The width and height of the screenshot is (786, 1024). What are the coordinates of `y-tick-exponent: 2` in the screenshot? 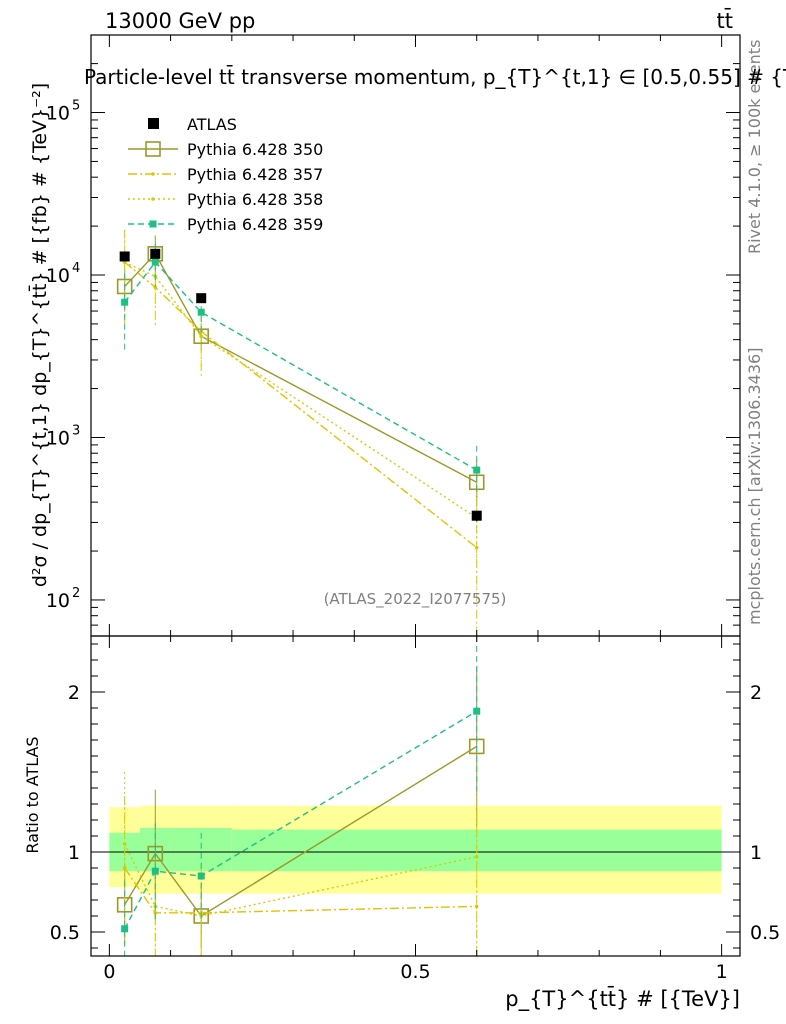 It's located at (76, 593).